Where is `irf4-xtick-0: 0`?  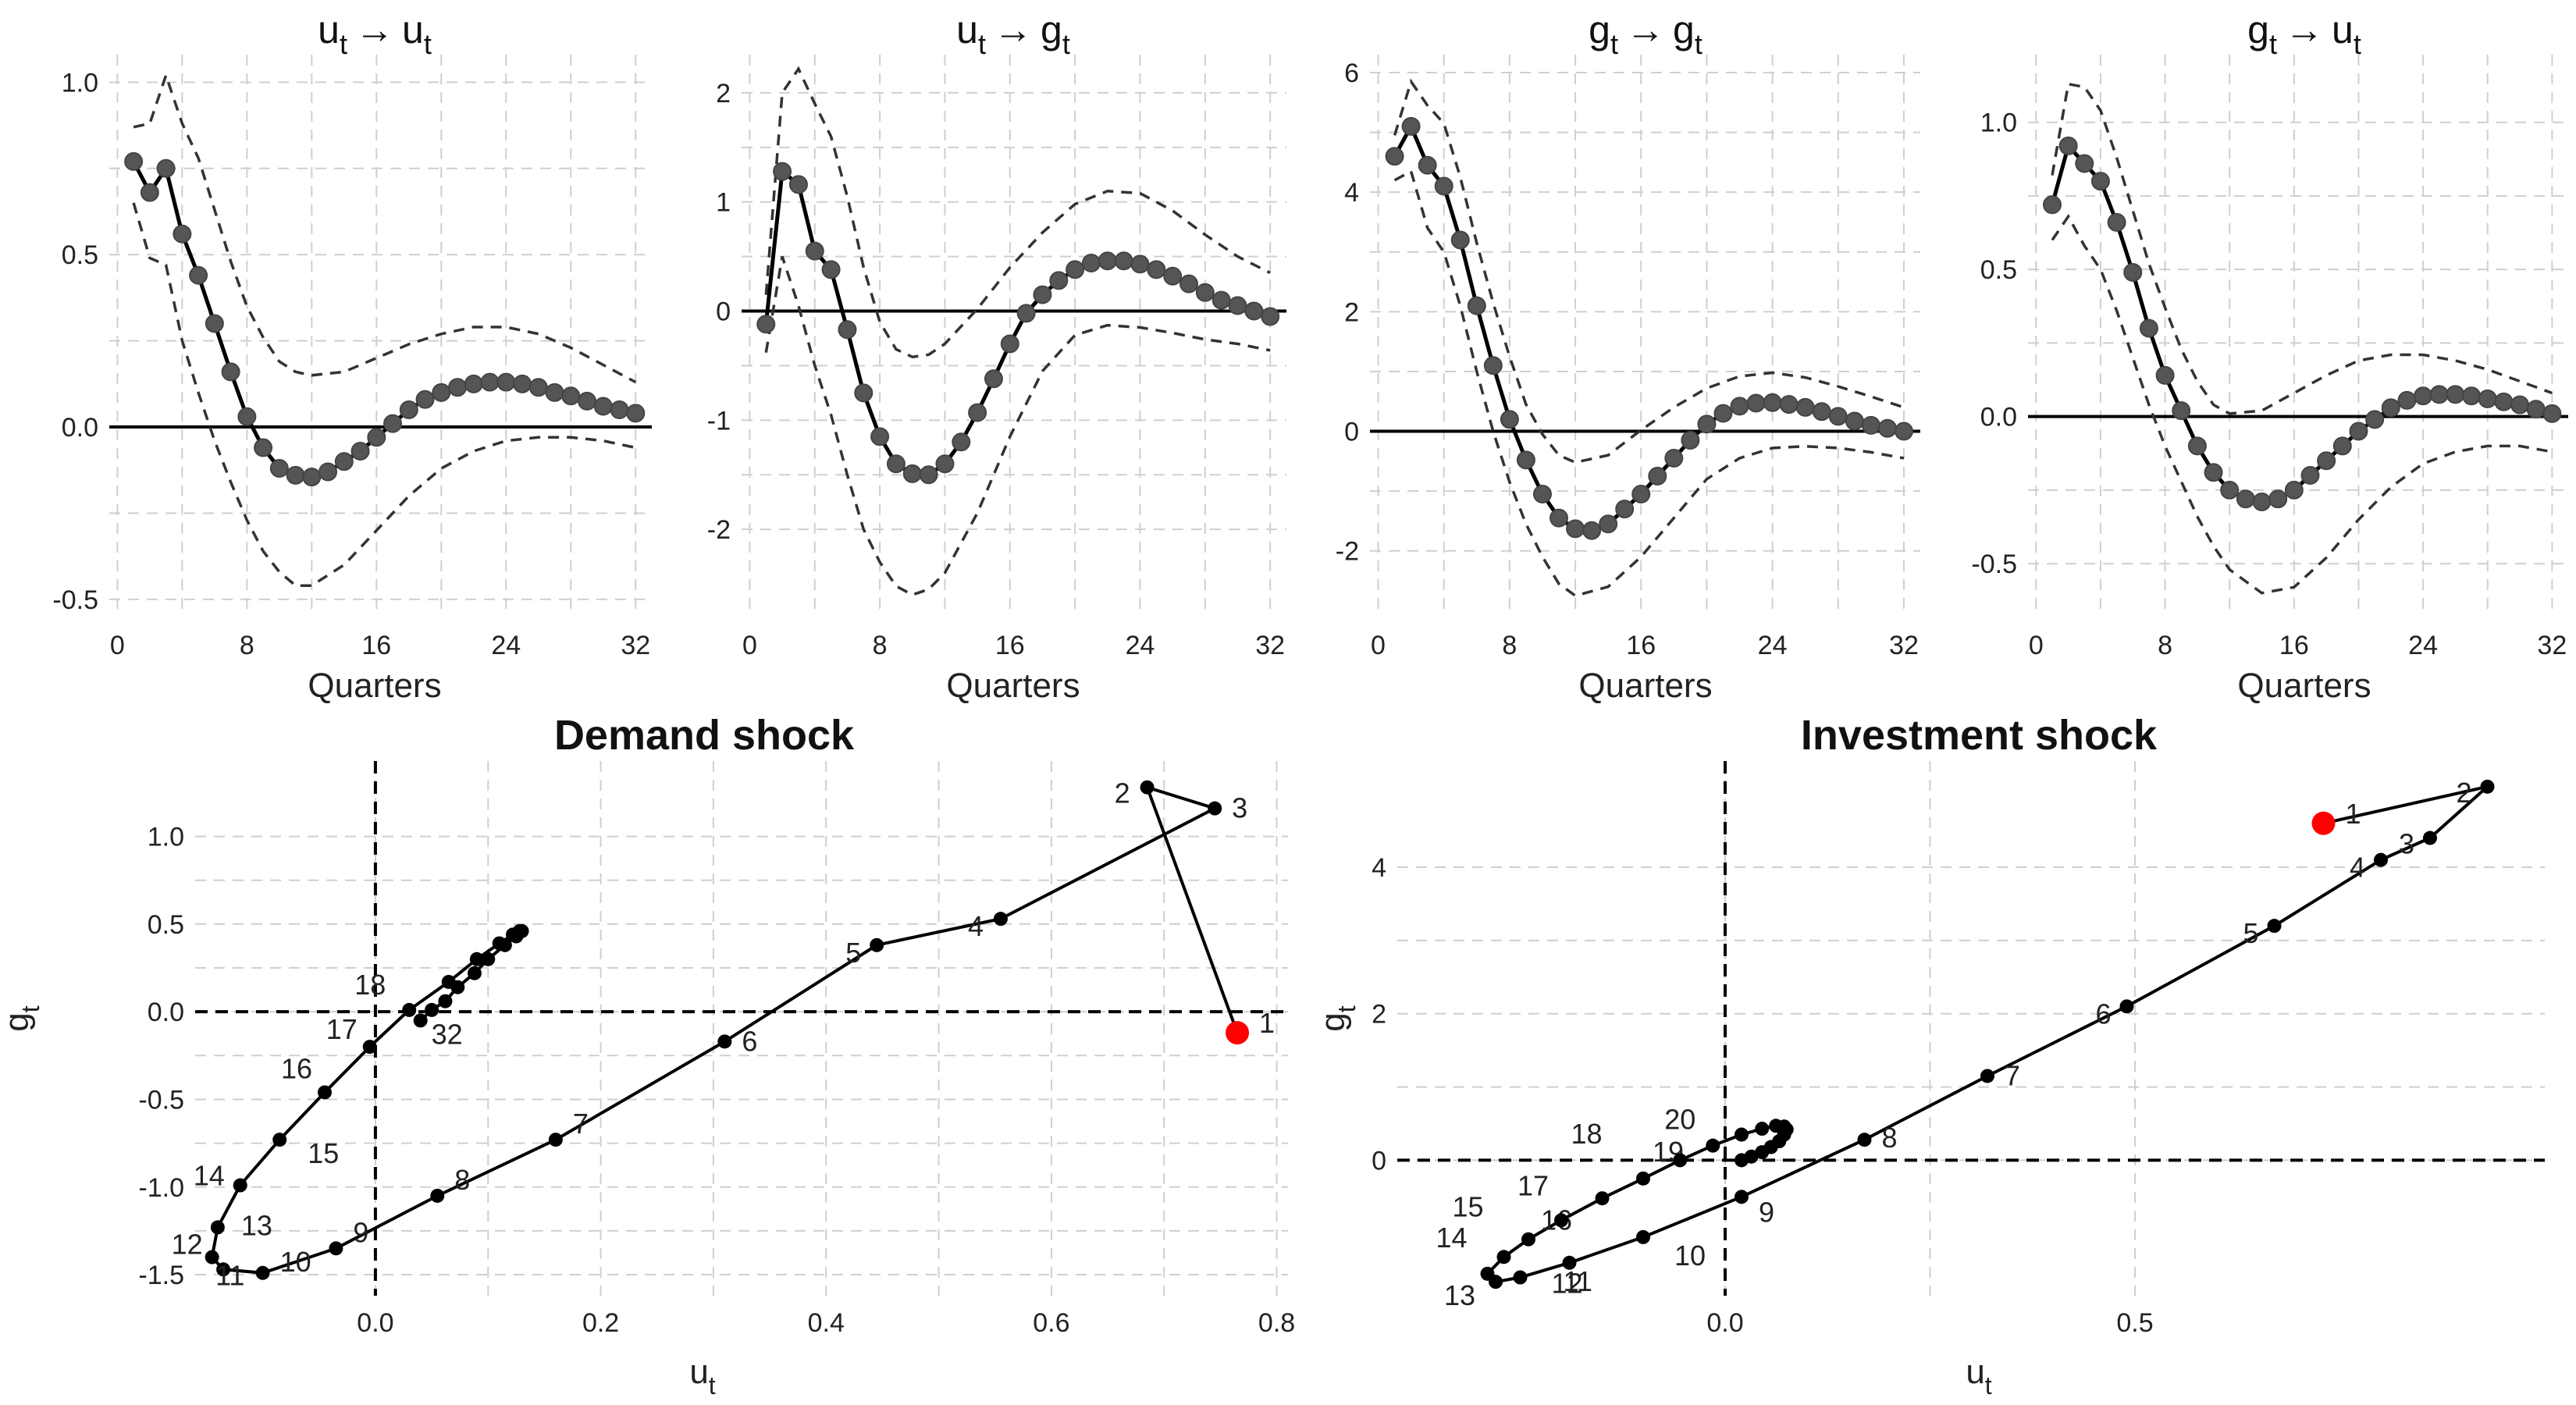
irf4-xtick-0: 0 is located at coordinates (2037, 646).